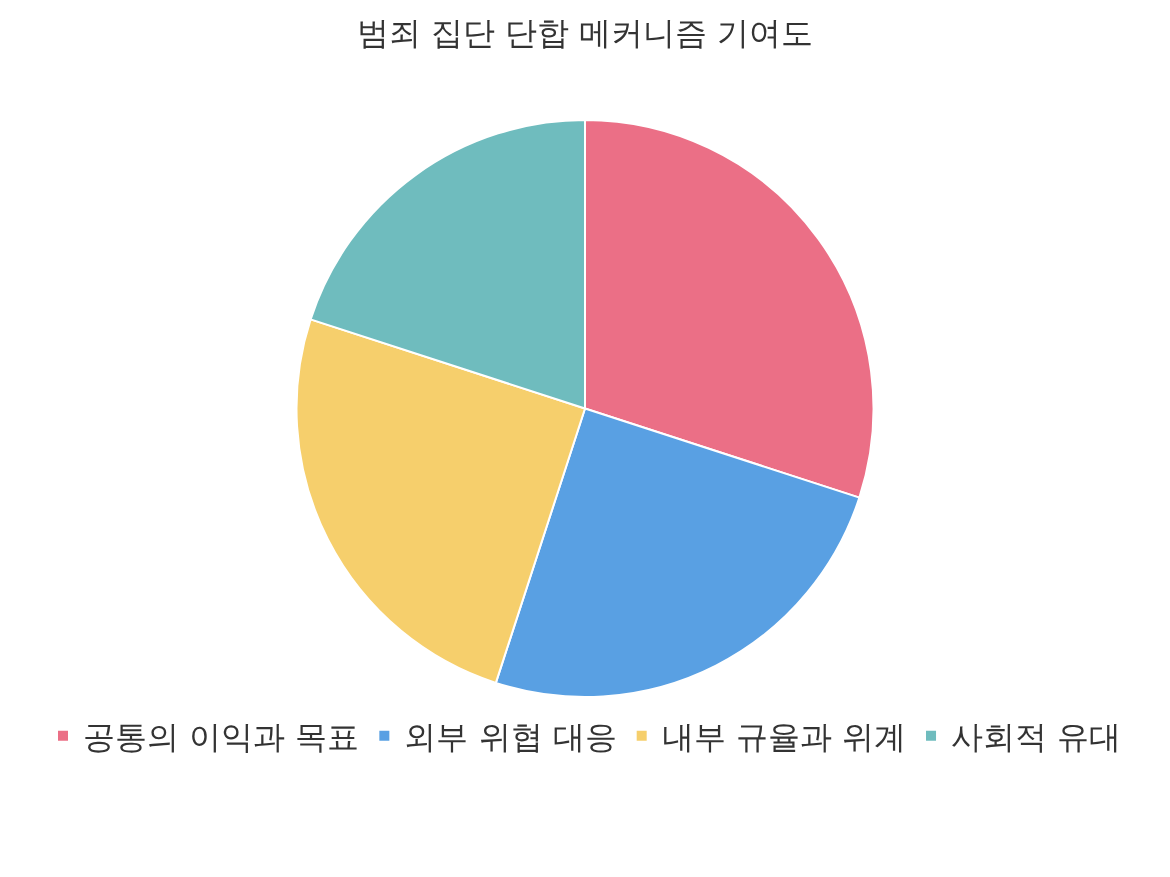 The height and width of the screenshot is (877, 1170). Describe the element at coordinates (510, 737) in the screenshot. I see `legend-label: 외부 위협 대응` at that location.